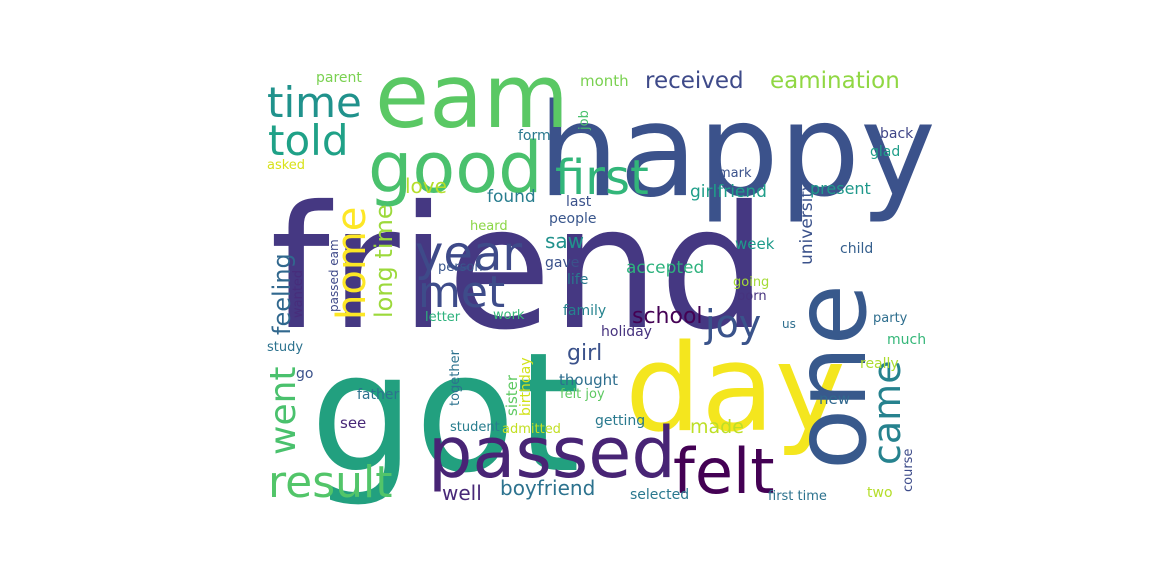 The image size is (1152, 576). I want to click on word-year: year, so click(468, 254).